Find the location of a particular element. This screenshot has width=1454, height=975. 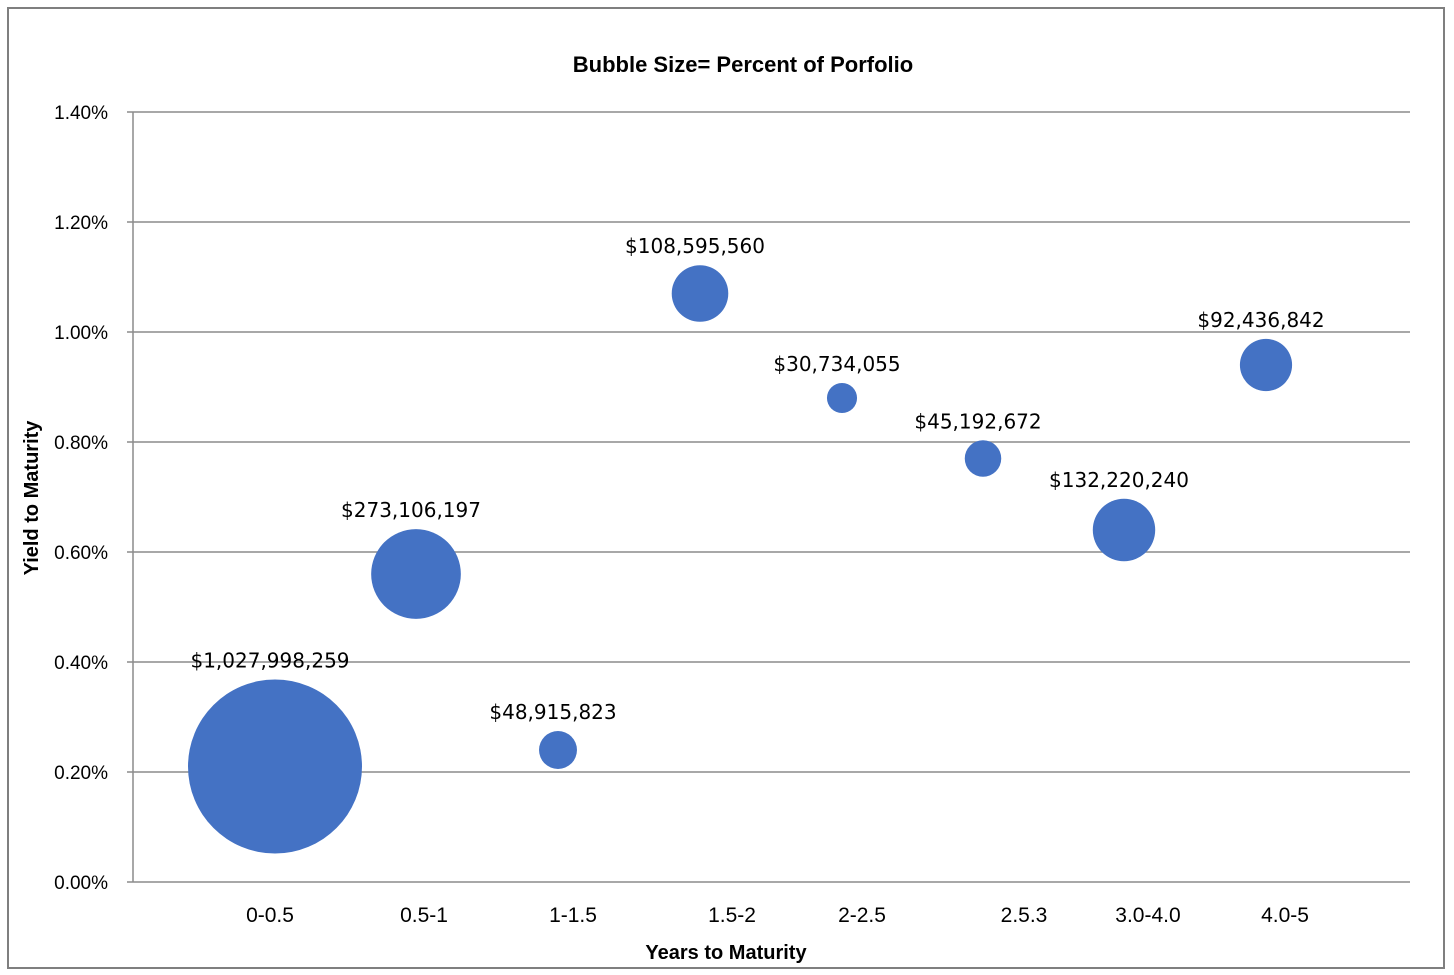

x-tick-label: 0-0.5 is located at coordinates (270, 915).